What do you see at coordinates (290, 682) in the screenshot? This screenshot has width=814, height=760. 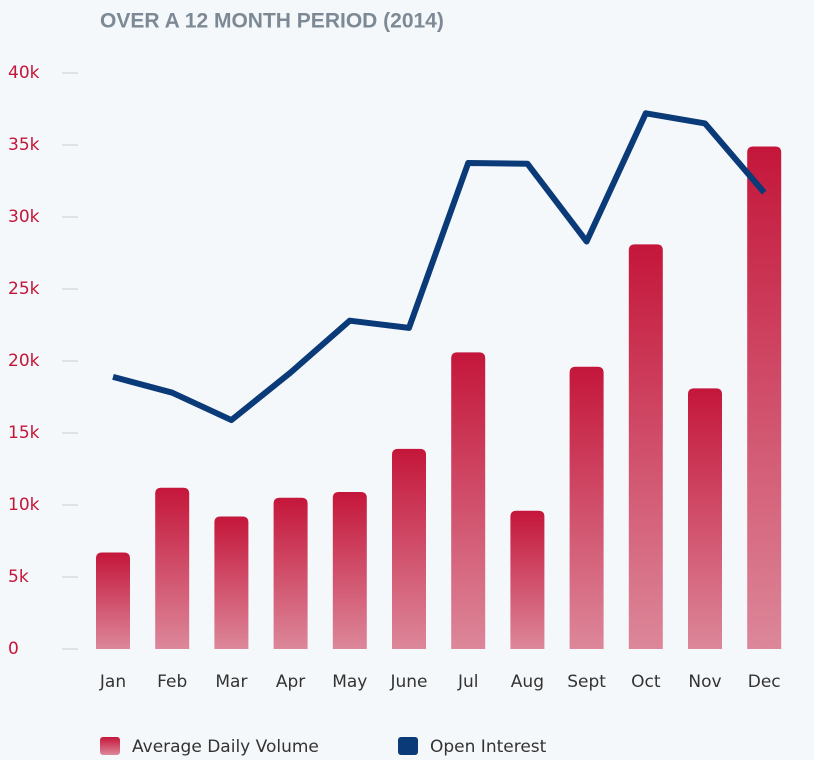 I see `x-tick-label: Apr` at bounding box center [290, 682].